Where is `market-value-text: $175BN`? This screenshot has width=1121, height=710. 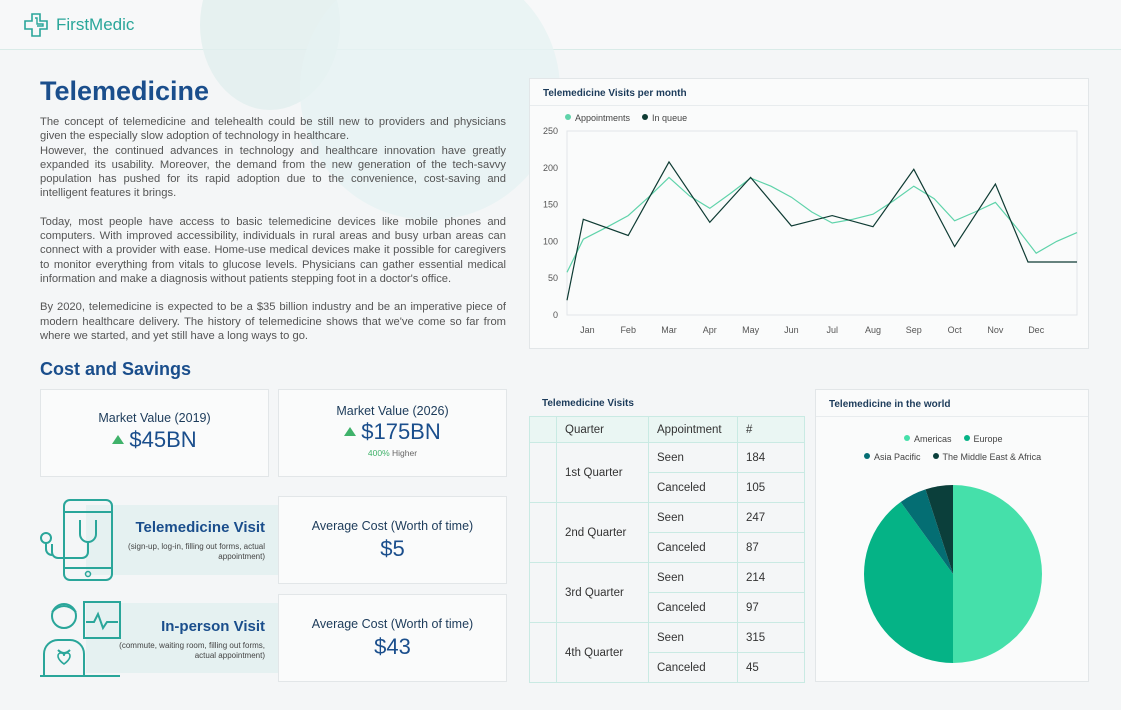
market-value-text: $175BN is located at coordinates (401, 431).